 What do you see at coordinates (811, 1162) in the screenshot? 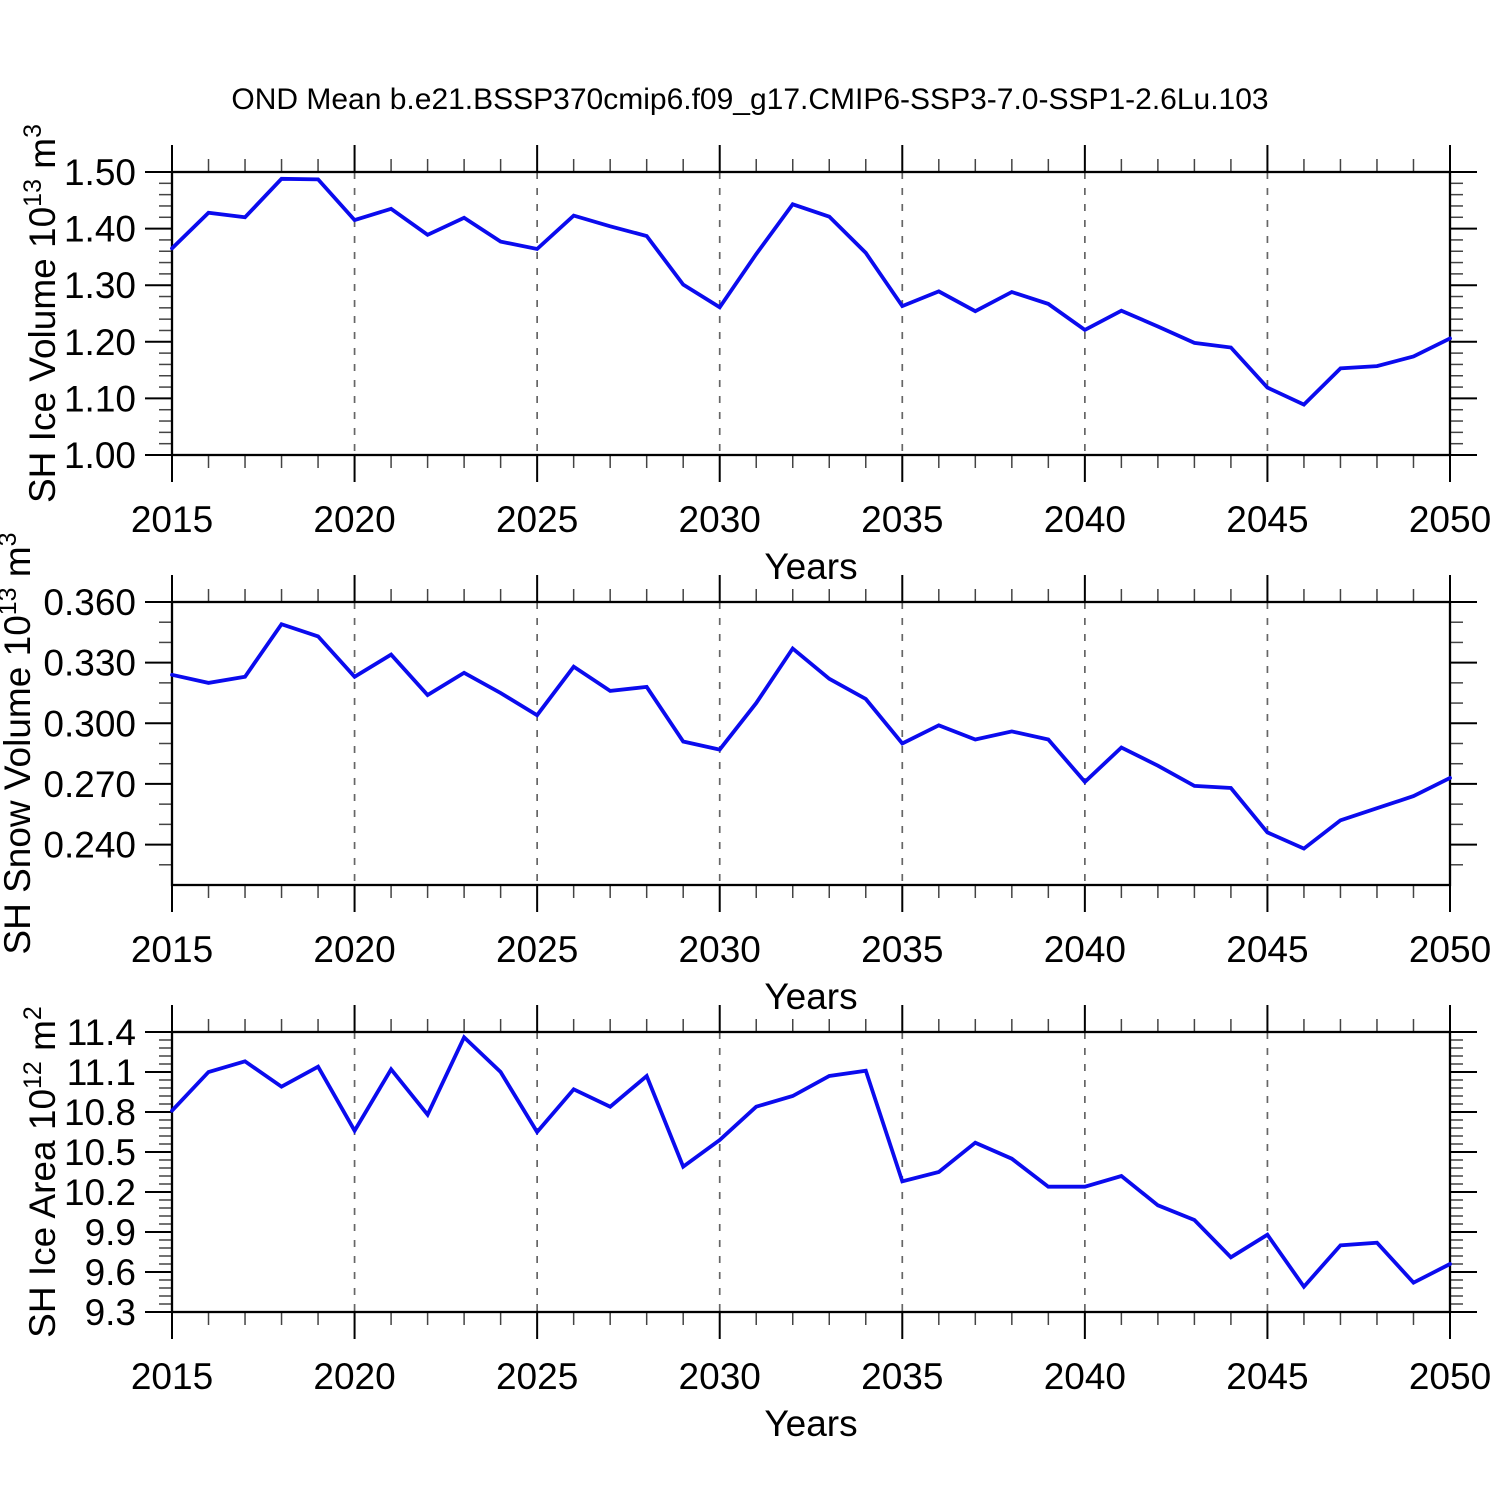
I see `series-line-sh-ice-area` at bounding box center [811, 1162].